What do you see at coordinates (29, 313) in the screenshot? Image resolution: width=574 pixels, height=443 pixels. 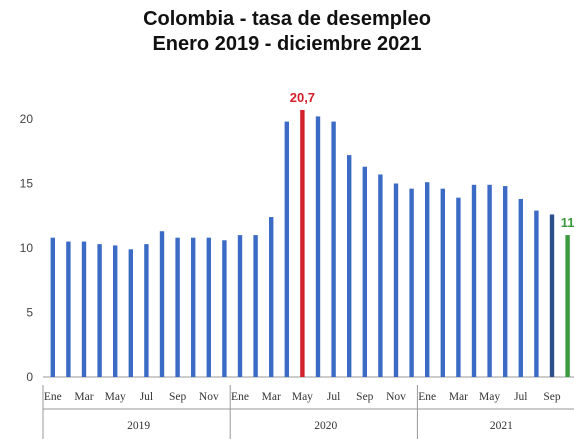 I see `y-tick-label: 5` at bounding box center [29, 313].